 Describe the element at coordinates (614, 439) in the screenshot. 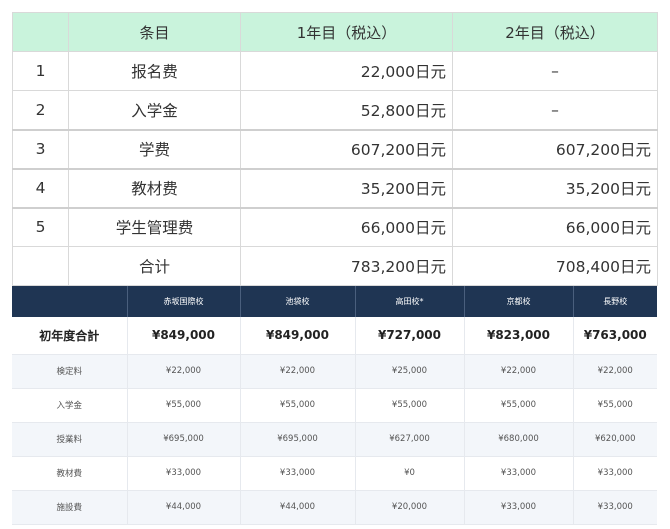

I see `cell-value: ¥620,000` at that location.